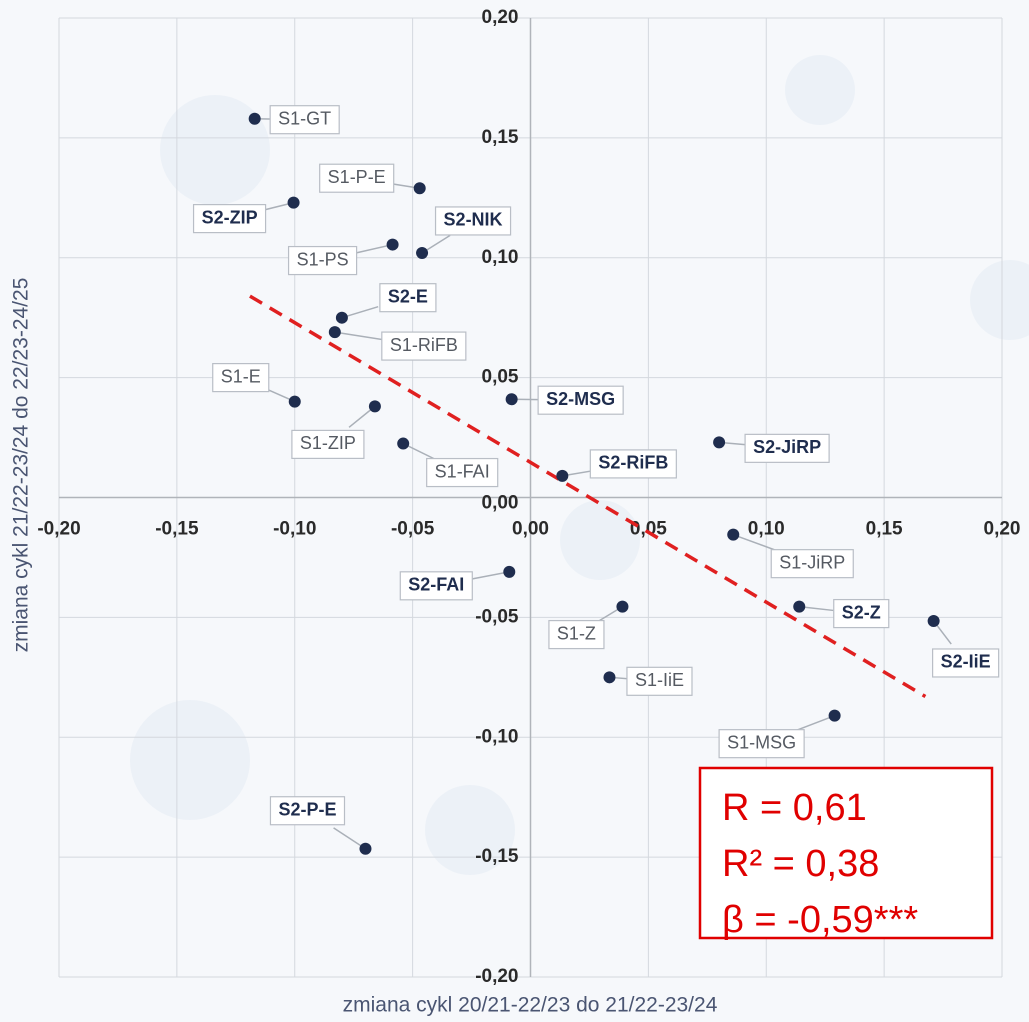  I want to click on point-label-group: S1-Z, so click(585, 627).